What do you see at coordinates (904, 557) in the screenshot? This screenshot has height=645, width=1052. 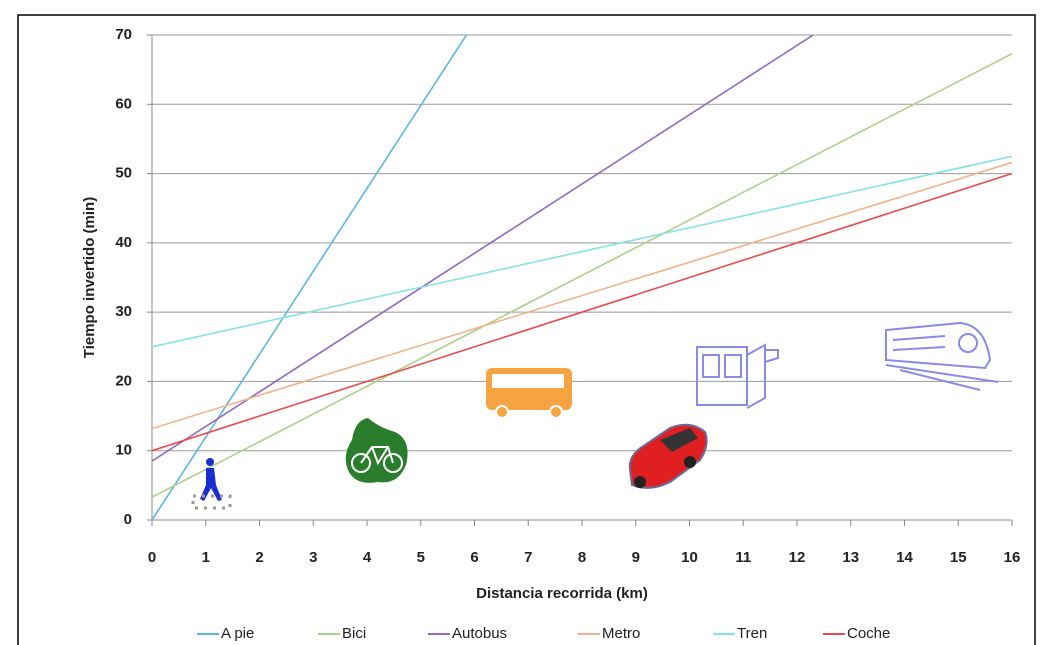 I see `x-tick-label: 14` at bounding box center [904, 557].